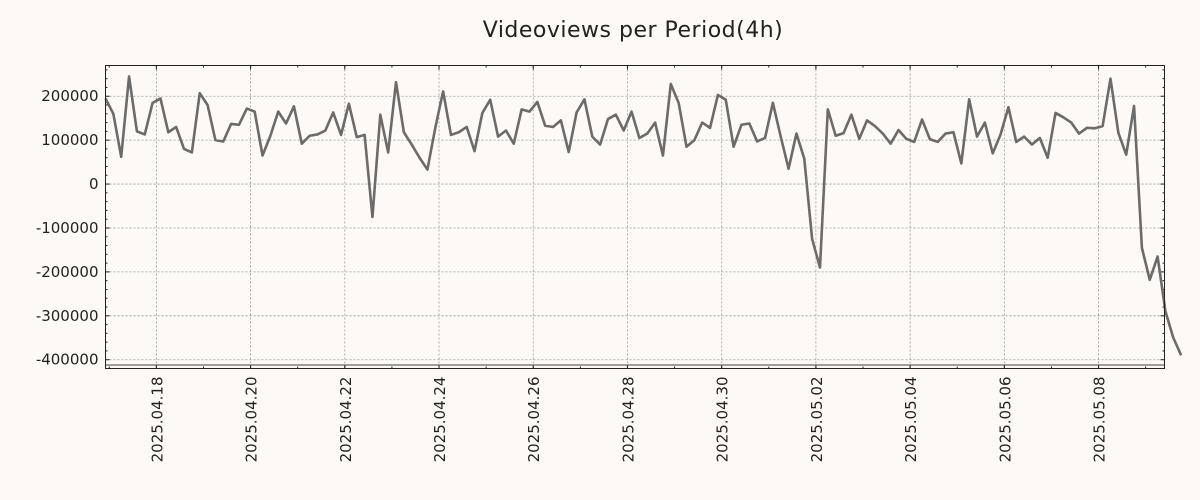 The width and height of the screenshot is (1200, 500). I want to click on y-tick-label: 100000, so click(69, 140).